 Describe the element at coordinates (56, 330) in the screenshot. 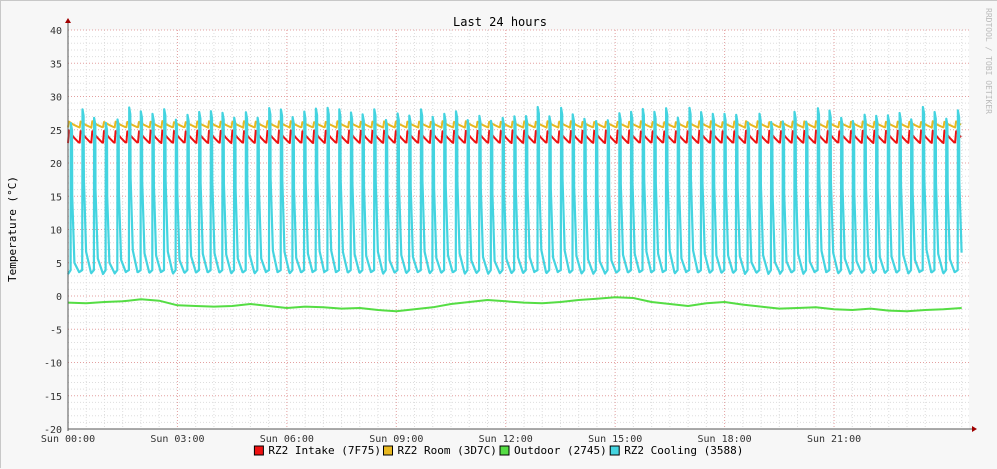

I see `y-tick-label: -5` at that location.